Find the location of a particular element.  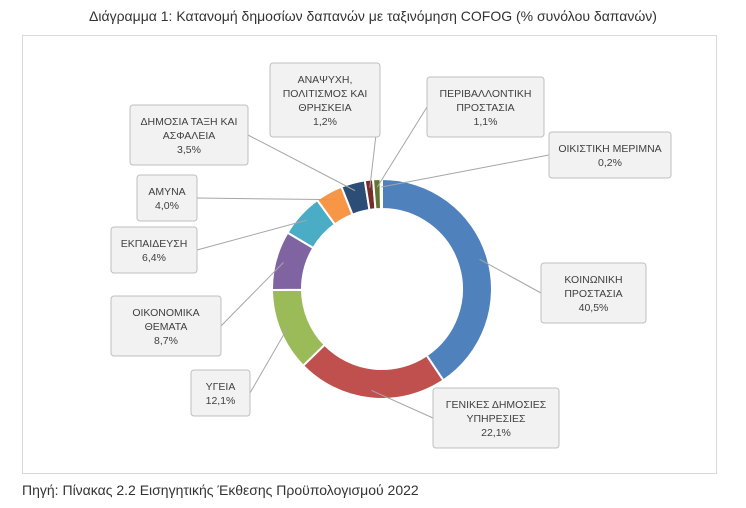

category-label: ΔΗΜΟΣΙΑ ΤΑΞΗ ΚΑΙ is located at coordinates (189, 122).